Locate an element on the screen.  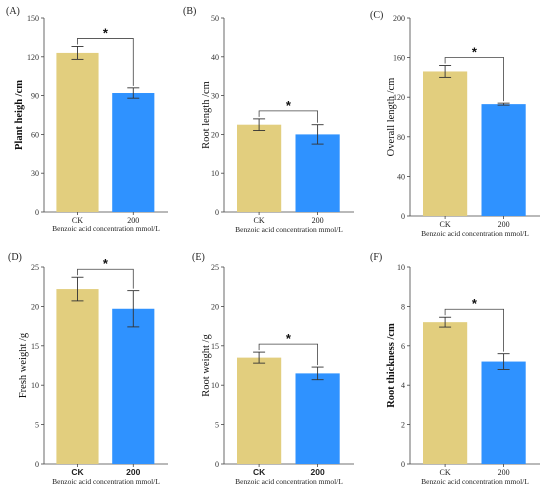
y-tick-label: 60 is located at coordinates (35, 134).